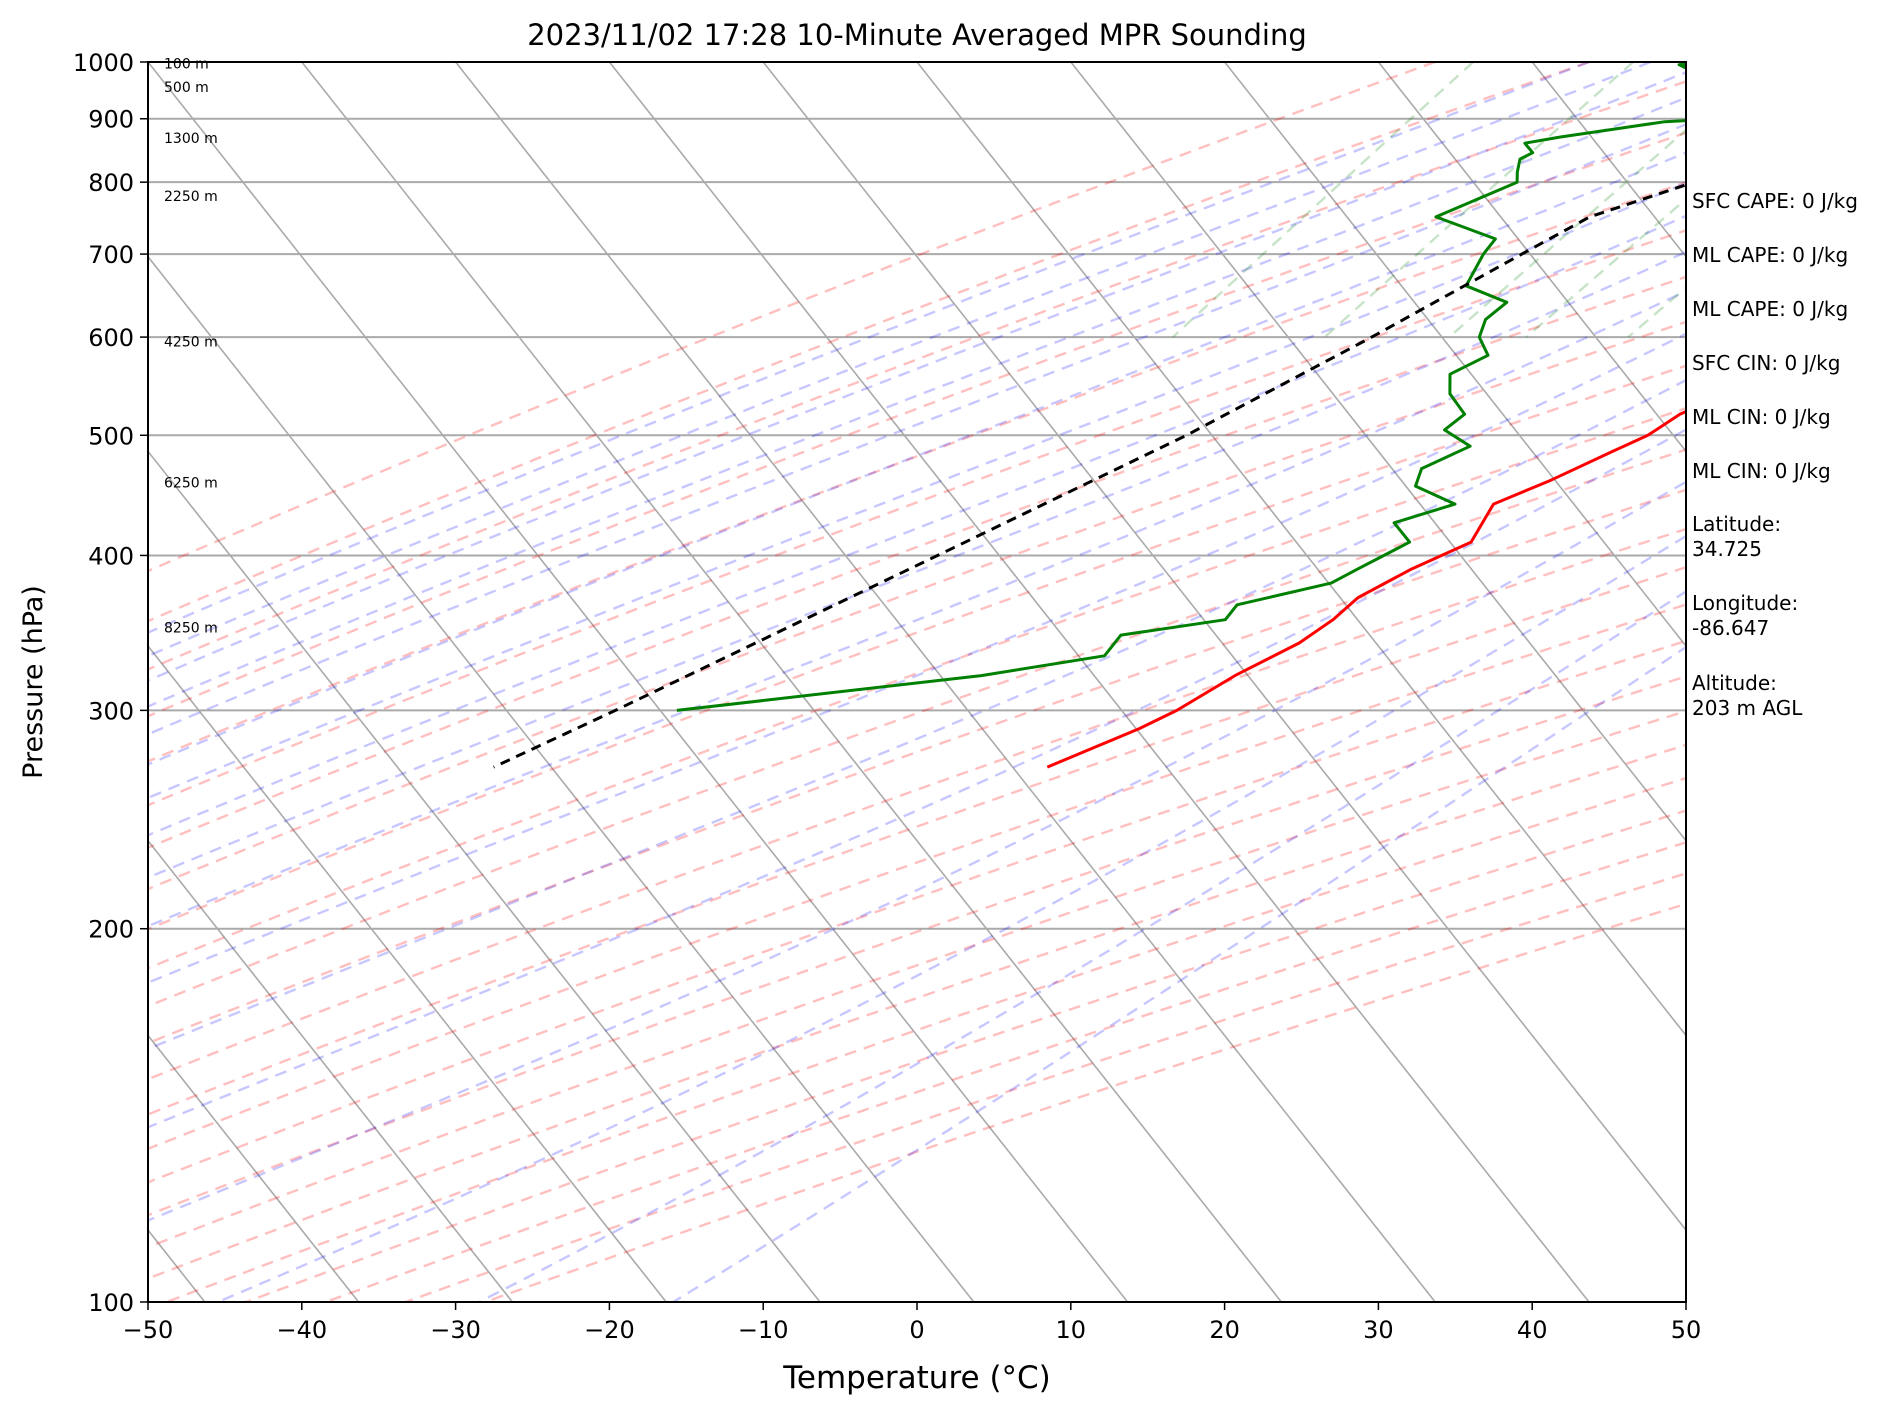  I want to click on latitude-text: Latitude: 34.725, so click(1737, 536).